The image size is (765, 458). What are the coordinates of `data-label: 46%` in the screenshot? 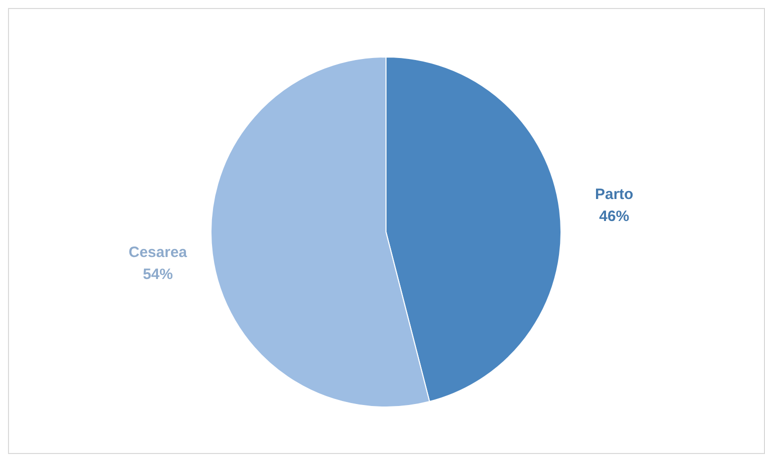 It's located at (614, 217).